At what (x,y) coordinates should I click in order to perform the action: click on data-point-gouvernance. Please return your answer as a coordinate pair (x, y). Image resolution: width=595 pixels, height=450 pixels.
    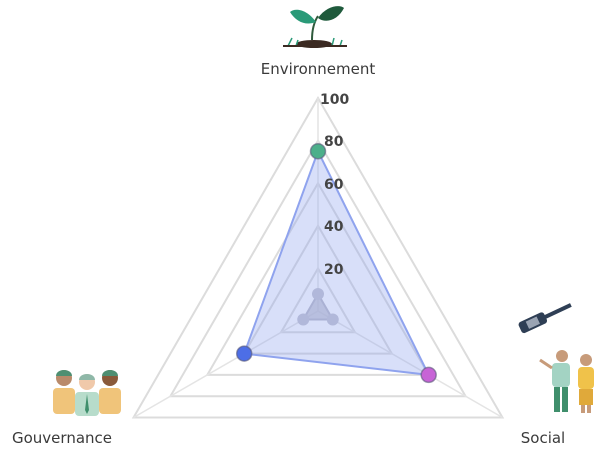
    Looking at the image, I should click on (244, 353).